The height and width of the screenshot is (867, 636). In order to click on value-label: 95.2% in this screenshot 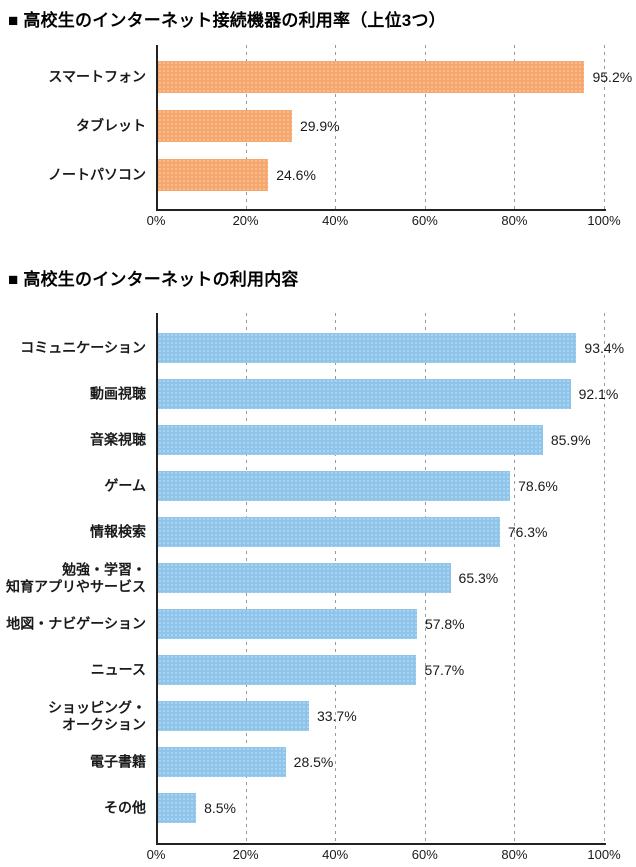, I will do `click(612, 77)`.